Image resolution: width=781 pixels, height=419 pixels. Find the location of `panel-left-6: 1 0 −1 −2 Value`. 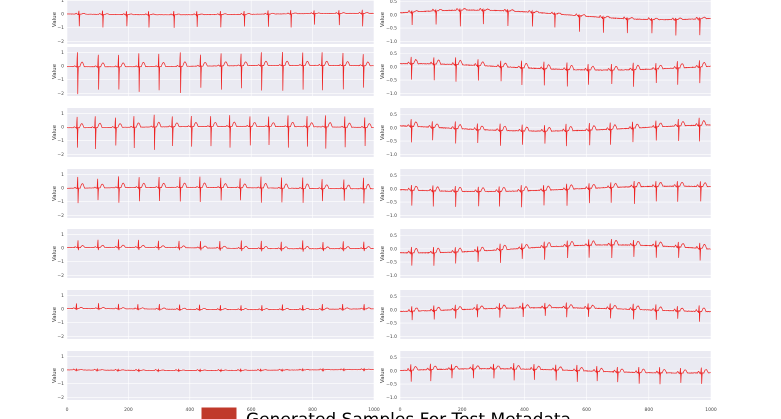

panel-left-6: 1 0 −1 −2 Value is located at coordinates (213, 315).